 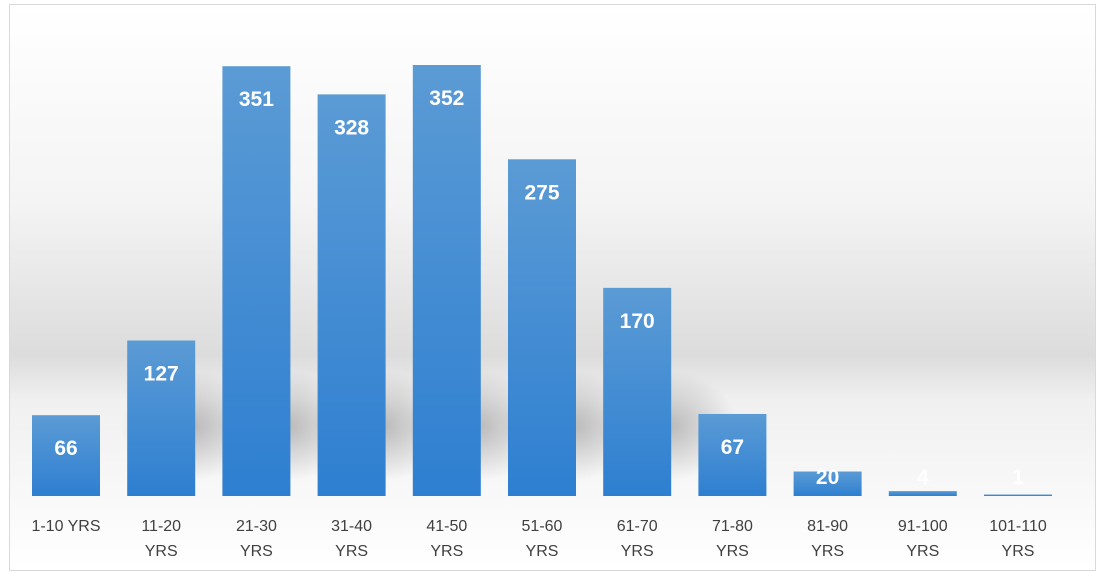 I want to click on data-label: 170, so click(x=637, y=321).